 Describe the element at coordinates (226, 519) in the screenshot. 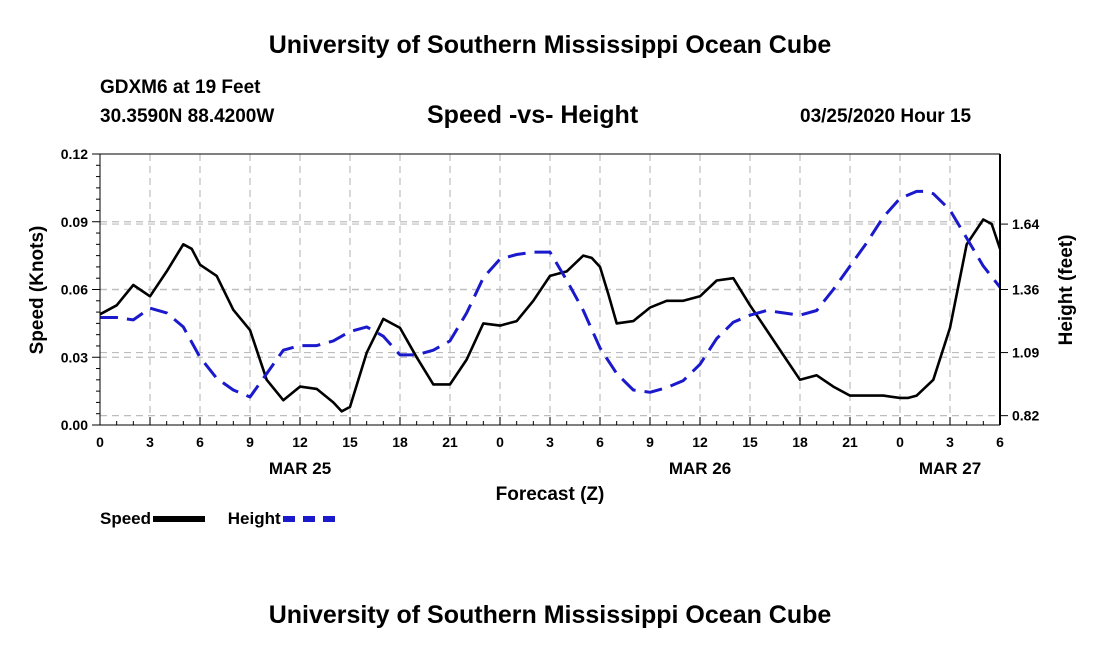

I see `legend: Speed Height` at that location.